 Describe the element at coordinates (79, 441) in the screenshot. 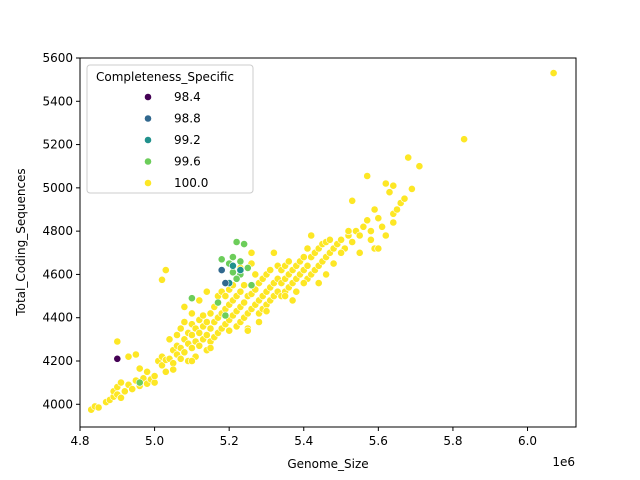

I see `x-tick-label: 4.8` at that location.